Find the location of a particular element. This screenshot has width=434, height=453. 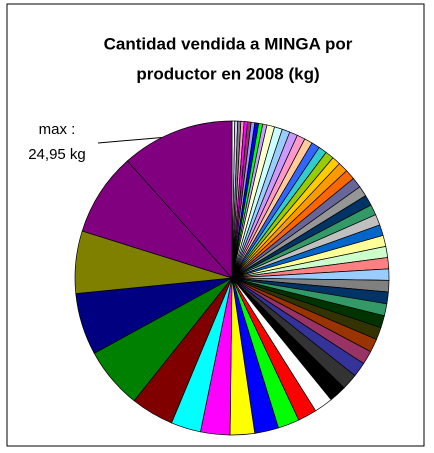

chart-title: productor en 2008 (kg) is located at coordinates (227, 73).